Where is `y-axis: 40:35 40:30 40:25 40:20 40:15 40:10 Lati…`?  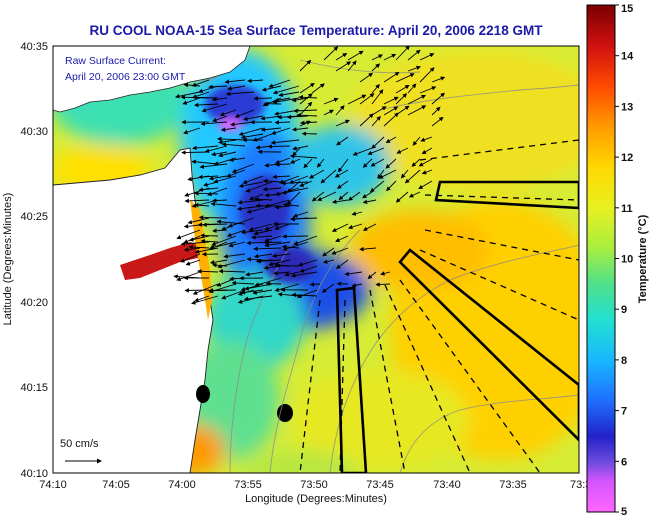 y-axis: 40:35 40:30 40:25 40:20 40:15 40:10 Lati… is located at coordinates (25, 260).